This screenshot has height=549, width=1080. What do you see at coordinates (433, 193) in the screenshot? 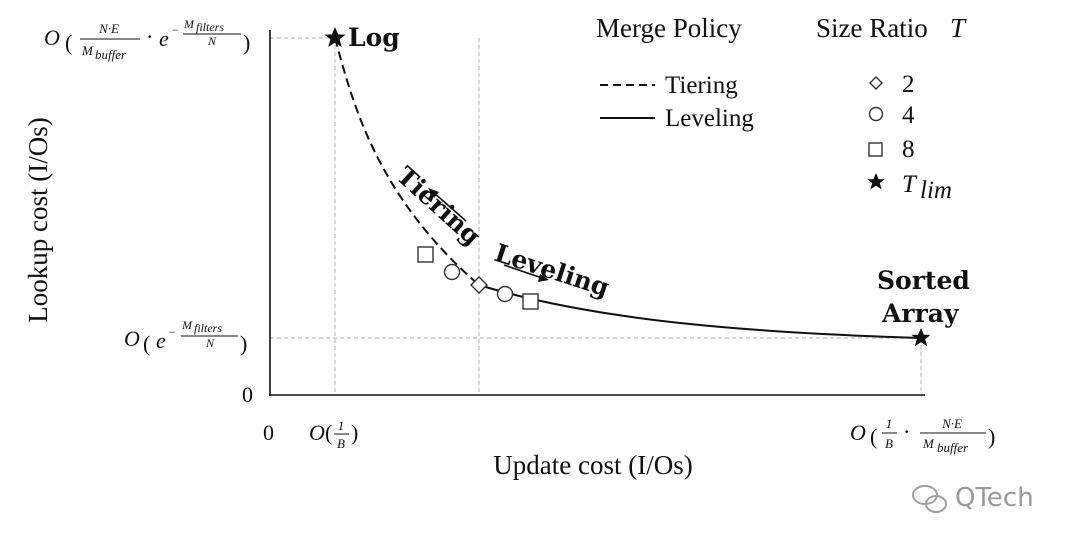
I see `tiering-arrow-head` at bounding box center [433, 193].